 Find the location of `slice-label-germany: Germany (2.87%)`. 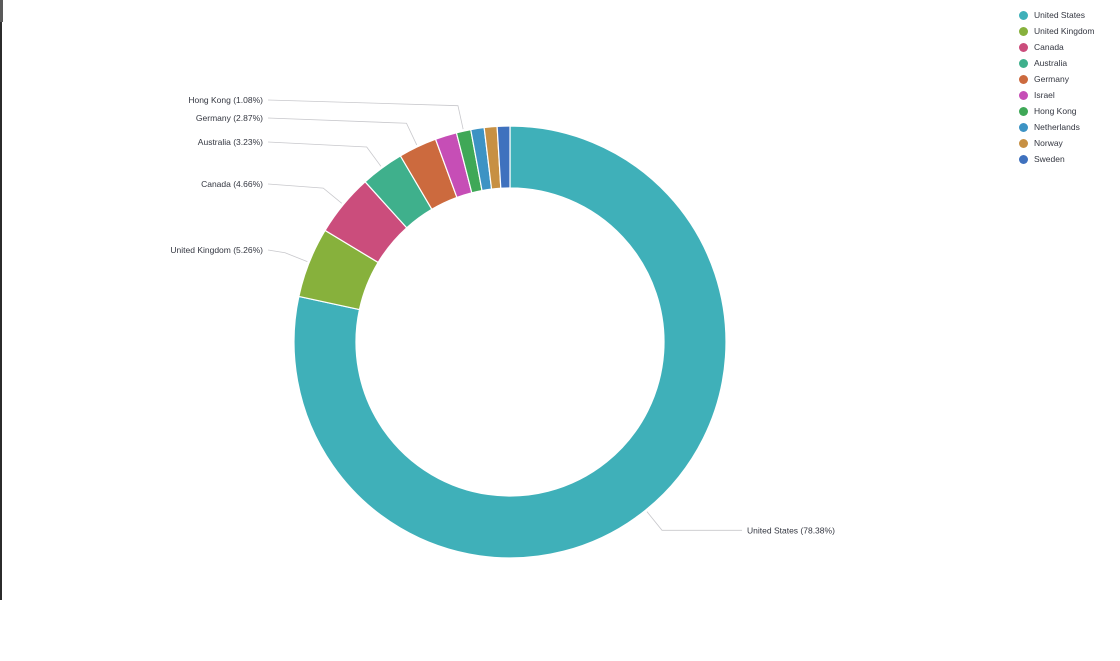

slice-label-germany: Germany (2.87%) is located at coordinates (229, 118).